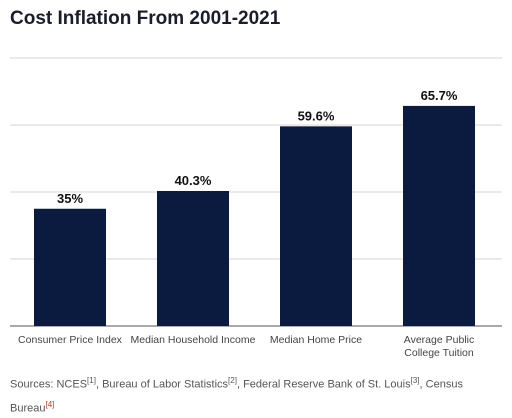 Image resolution: width=512 pixels, height=418 pixels. Describe the element at coordinates (70, 340) in the screenshot. I see `x-tick-label: Consumer Price Index` at that location.